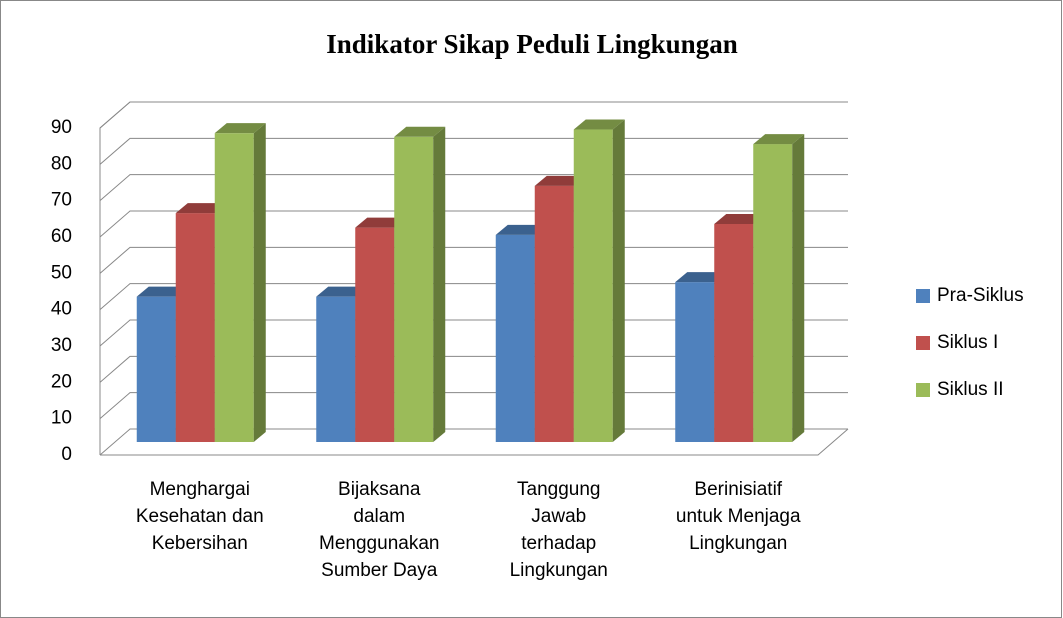 The image size is (1063, 618). I want to click on legend-label: Pra-Siklus, so click(980, 295).